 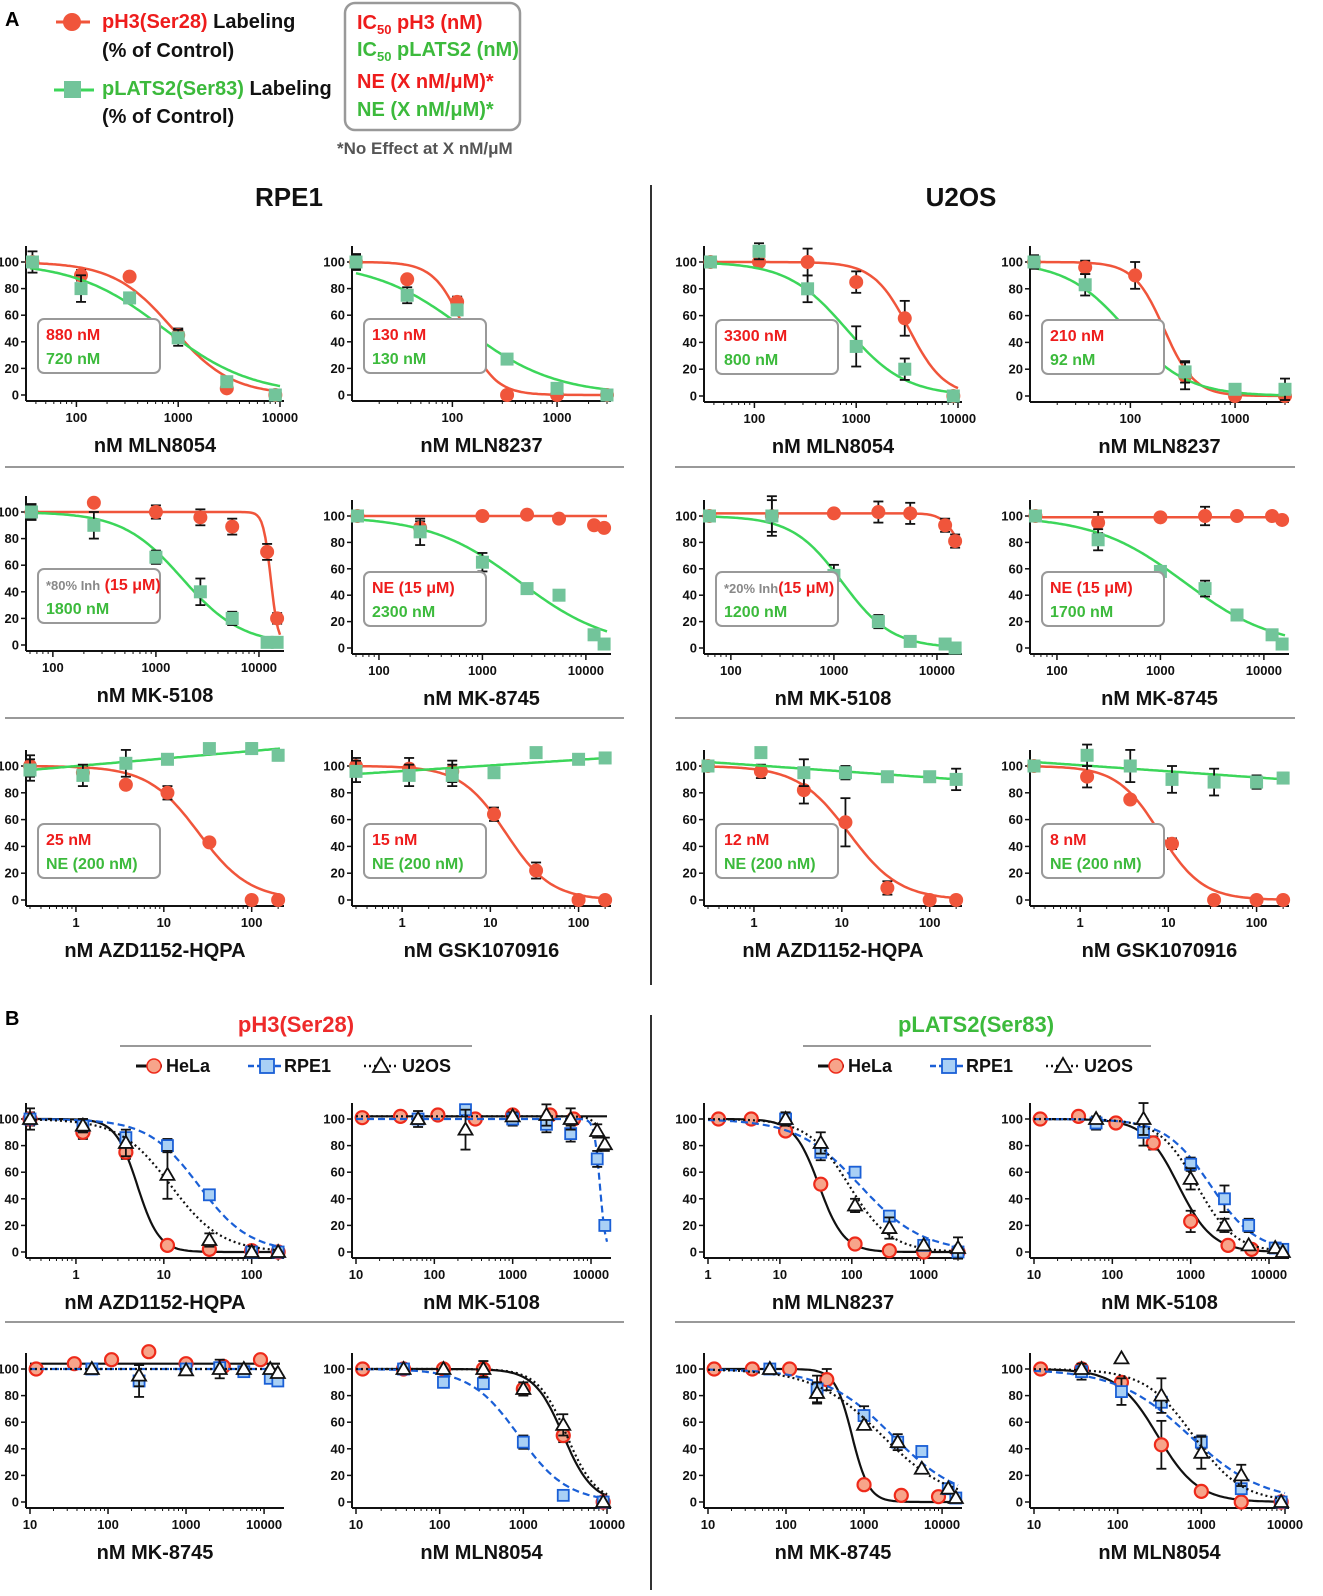 I want to click on x-tick-label: 10, so click(x=1034, y=1274).